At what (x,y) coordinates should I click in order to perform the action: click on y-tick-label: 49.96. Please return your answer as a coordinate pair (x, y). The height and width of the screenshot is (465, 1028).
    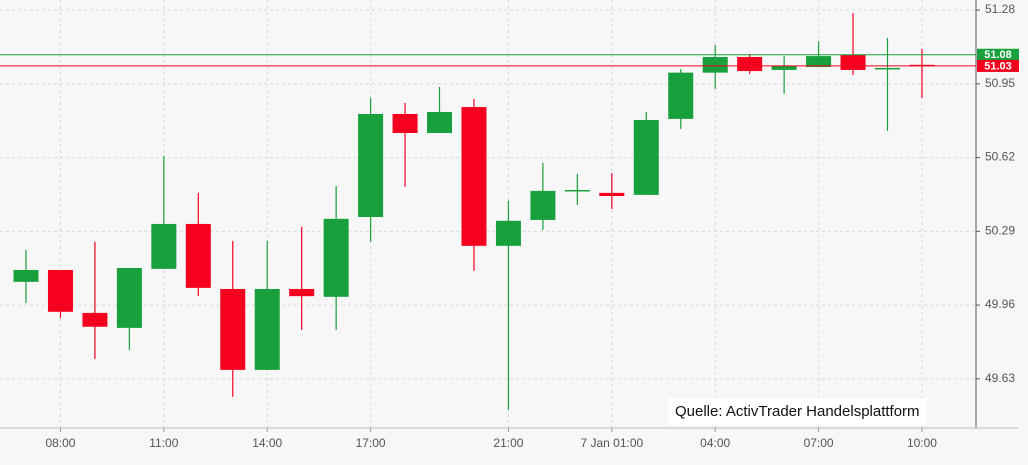
    Looking at the image, I should click on (1000, 304).